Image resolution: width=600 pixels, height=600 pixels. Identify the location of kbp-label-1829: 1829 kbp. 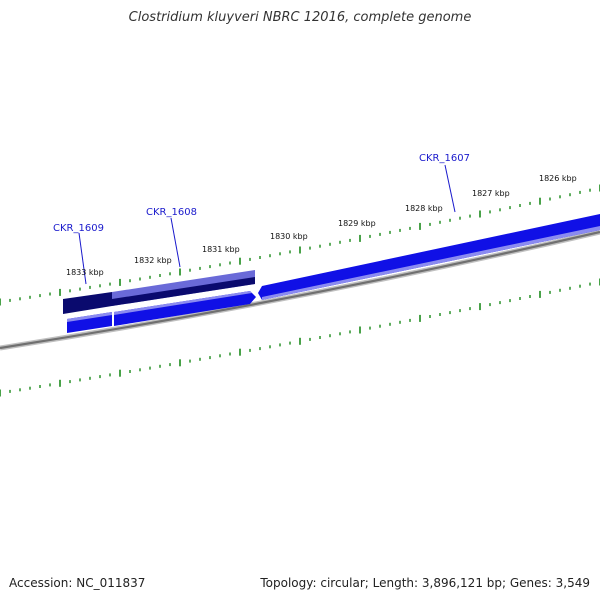
(357, 223).